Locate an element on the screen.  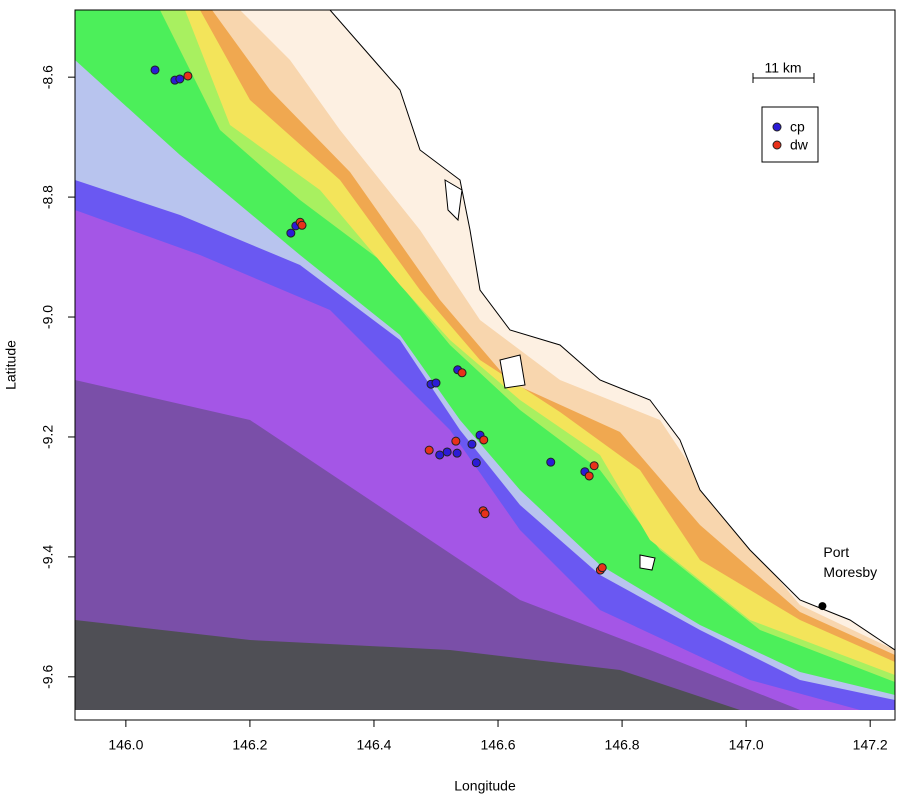
y-tick-label: -8.6 is located at coordinates (48, 77).